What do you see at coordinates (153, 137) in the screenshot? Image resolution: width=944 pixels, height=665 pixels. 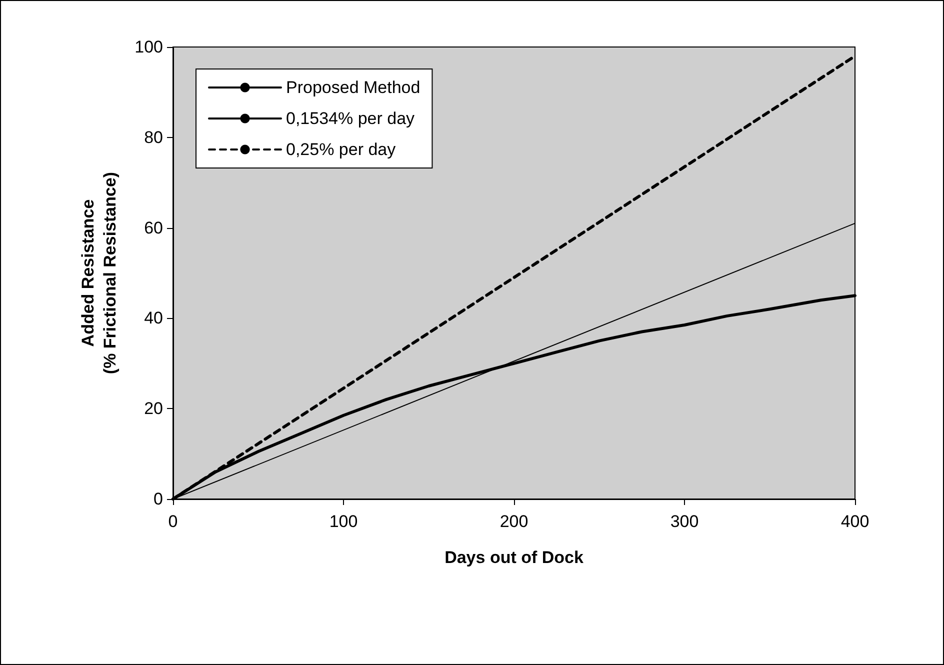 I see `y-tick-label: 80` at bounding box center [153, 137].